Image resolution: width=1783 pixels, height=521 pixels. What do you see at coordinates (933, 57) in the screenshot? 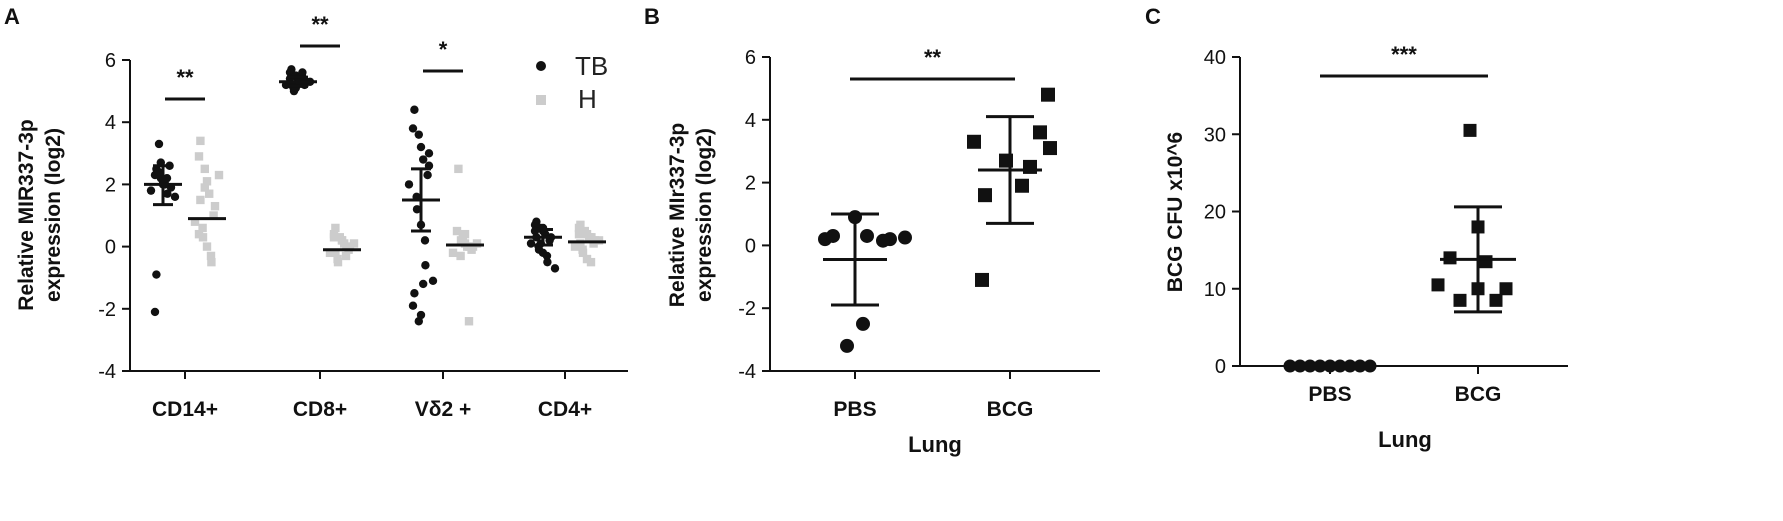
I see `b-significance-label: **` at bounding box center [933, 57].